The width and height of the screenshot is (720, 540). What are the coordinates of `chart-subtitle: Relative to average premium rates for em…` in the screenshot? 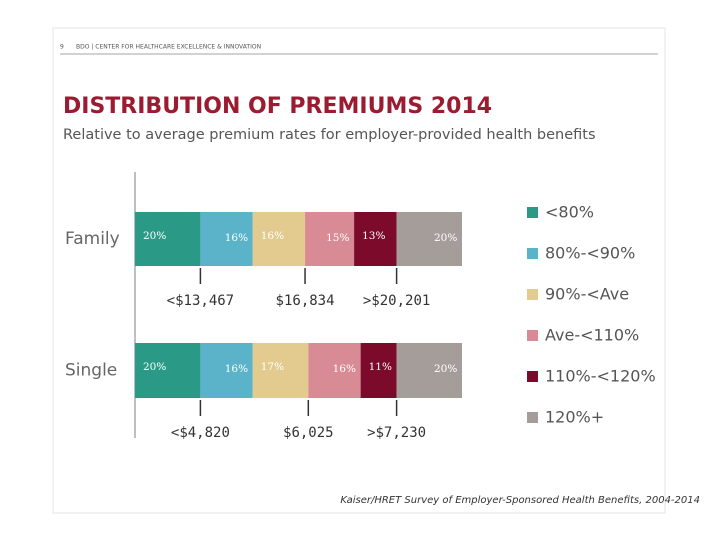 It's located at (329, 135).